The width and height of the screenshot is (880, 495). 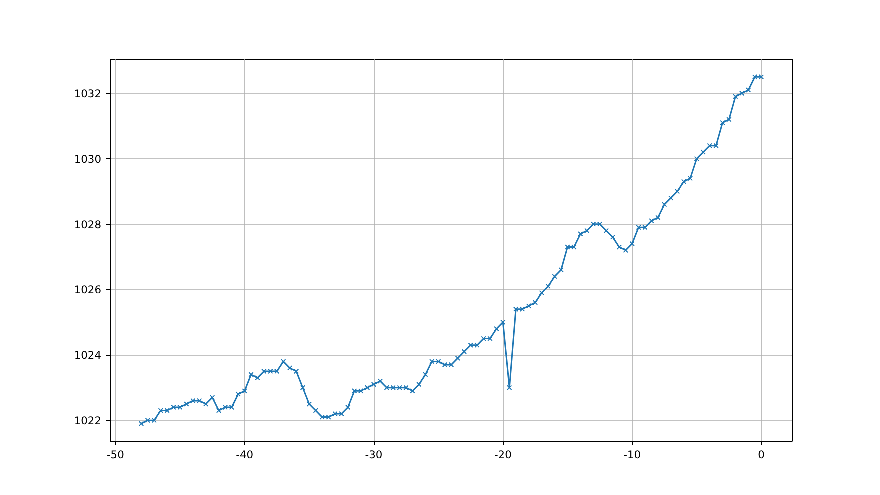 I want to click on x-tick-label: -30, so click(x=374, y=455).